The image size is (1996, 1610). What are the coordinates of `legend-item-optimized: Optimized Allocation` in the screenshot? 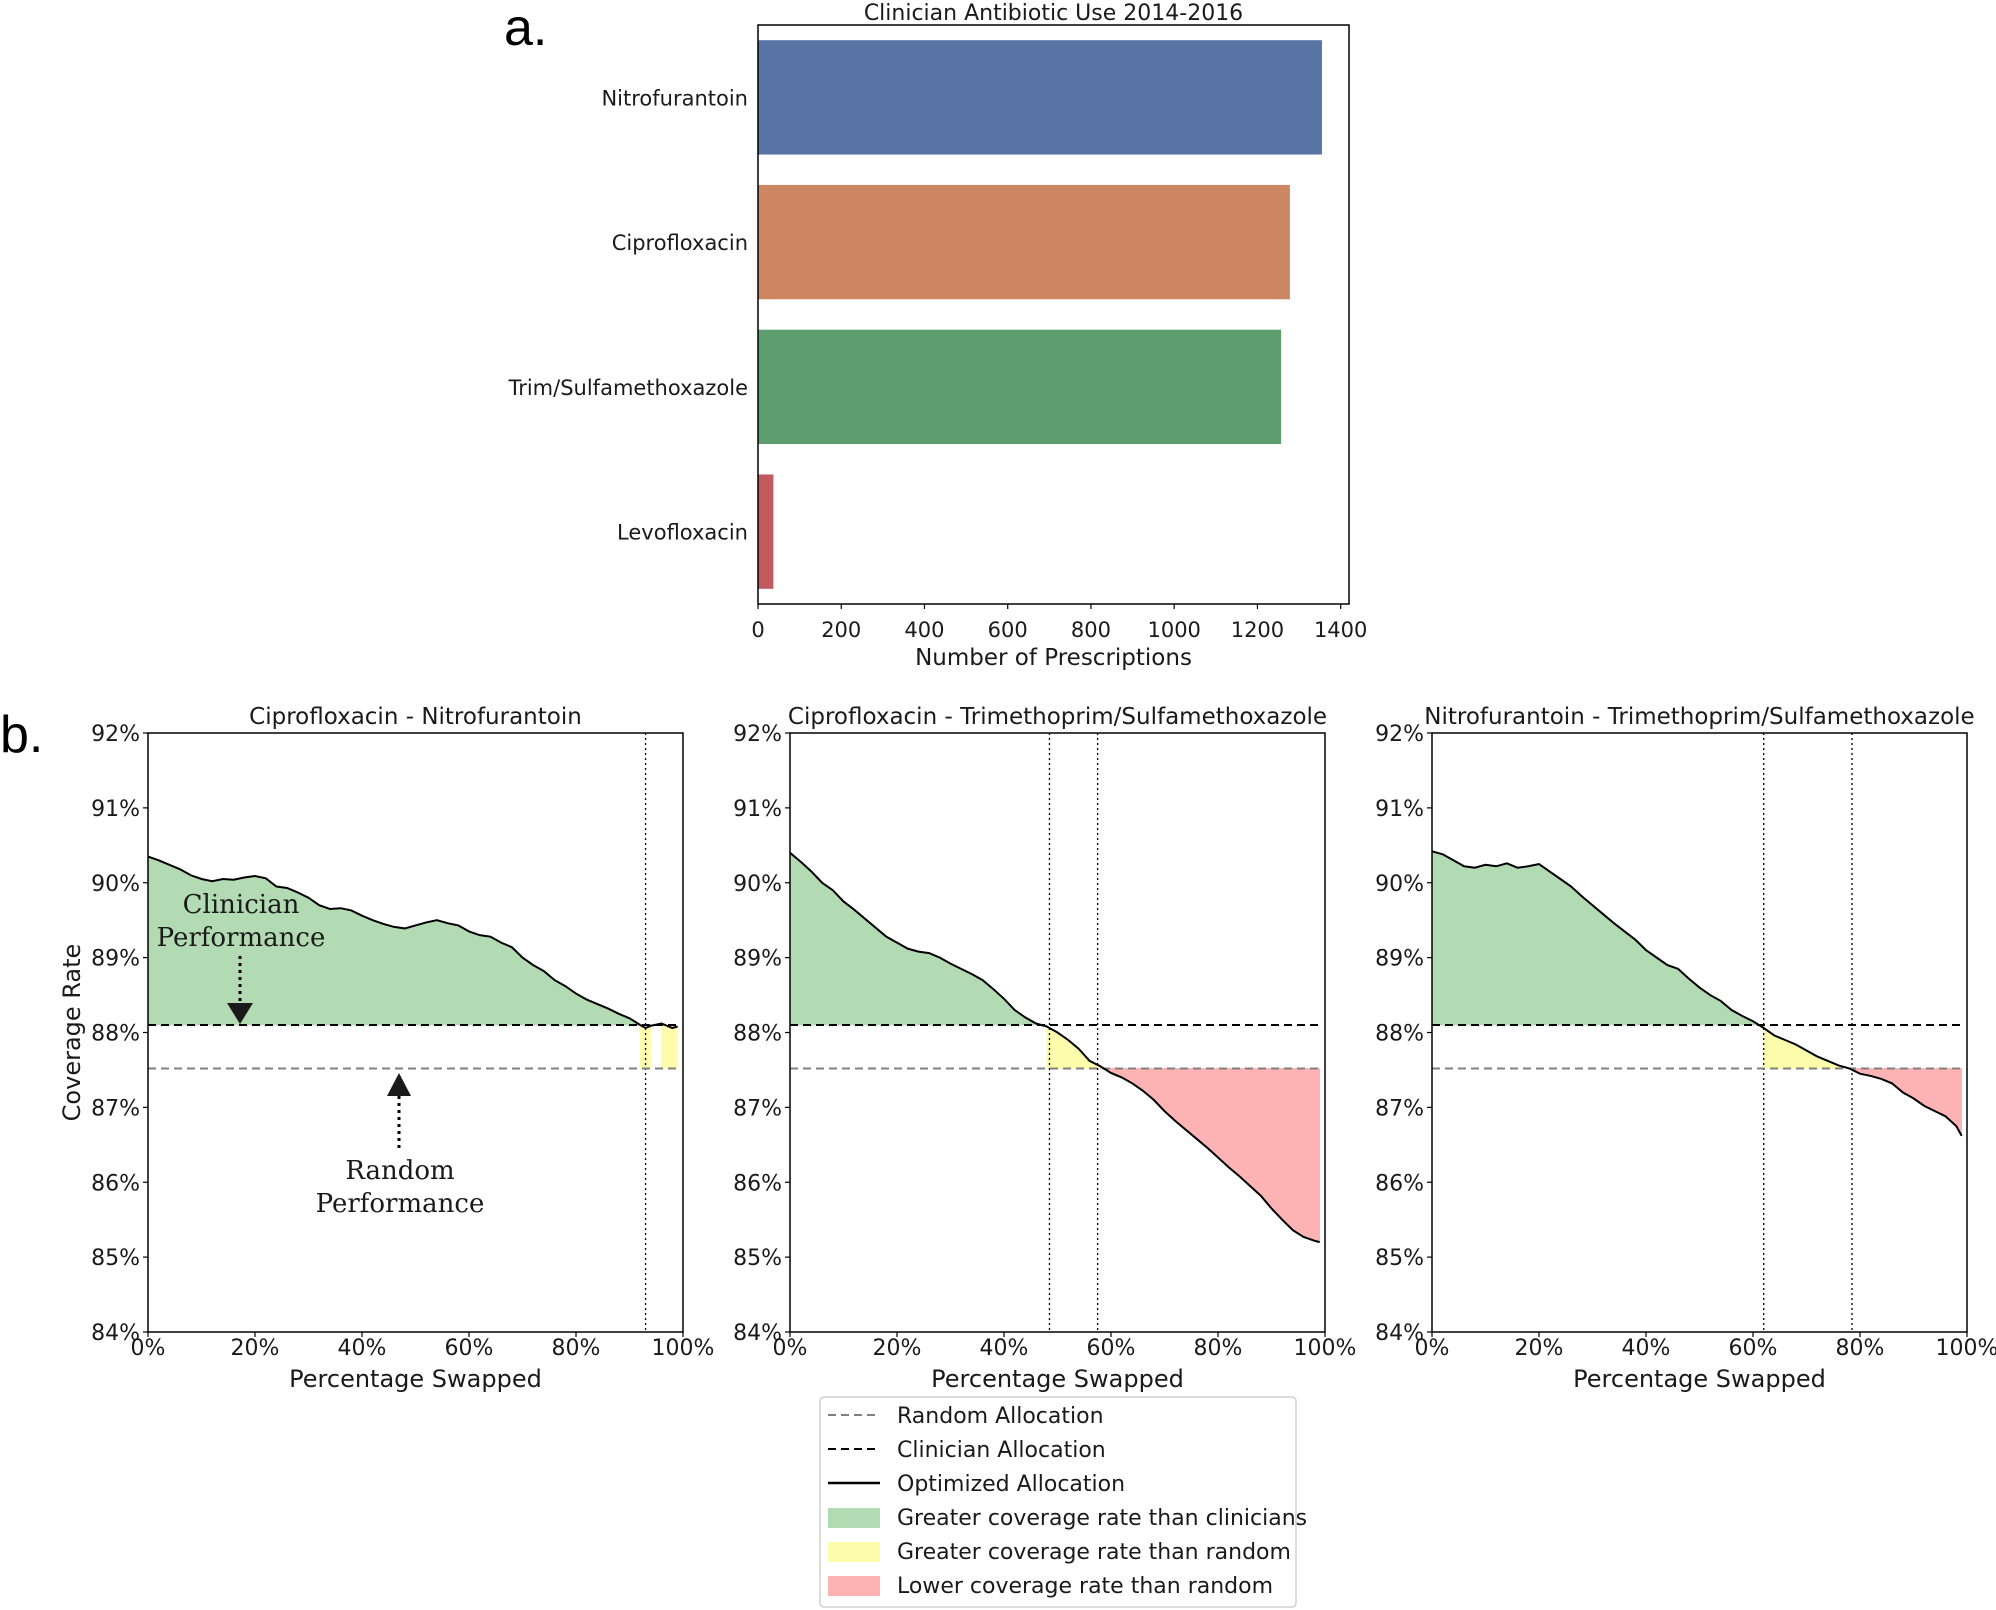 It's located at (1011, 1484).